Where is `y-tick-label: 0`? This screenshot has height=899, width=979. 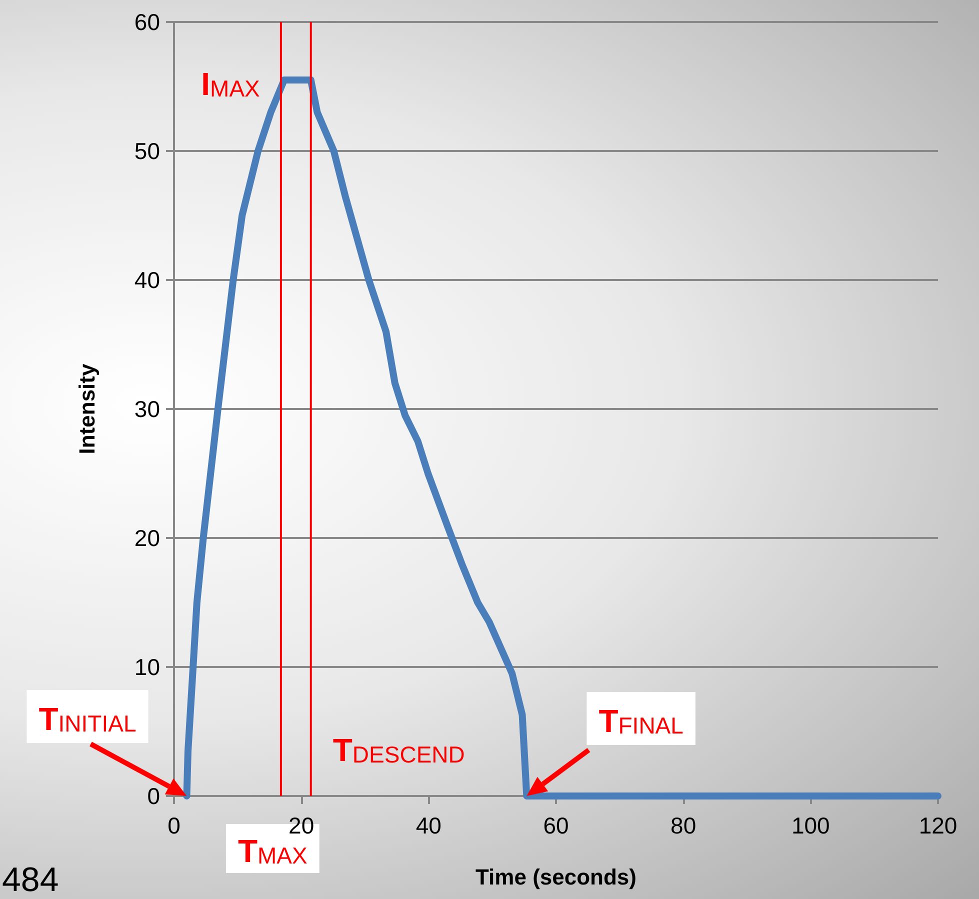 y-tick-label: 0 is located at coordinates (153, 796).